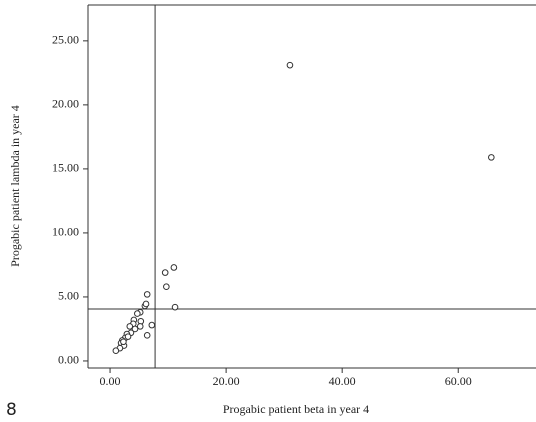 This screenshot has width=536, height=422. Describe the element at coordinates (226, 381) in the screenshot. I see `x-tick-label: 20.00` at that location.